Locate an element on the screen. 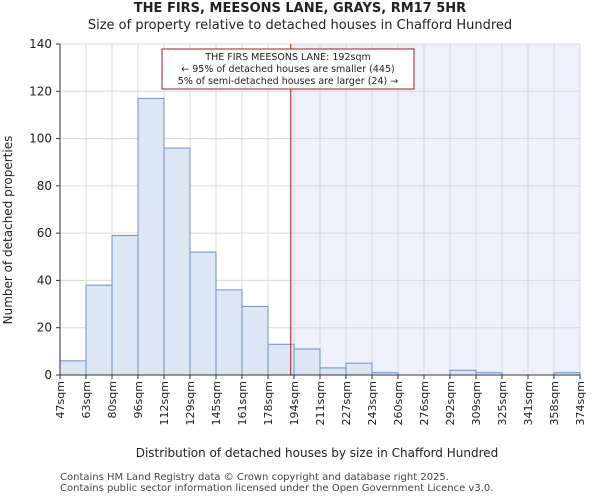 Image resolution: width=600 pixels, height=500 pixels. x-tick-label: 341sqm is located at coordinates (528, 403).